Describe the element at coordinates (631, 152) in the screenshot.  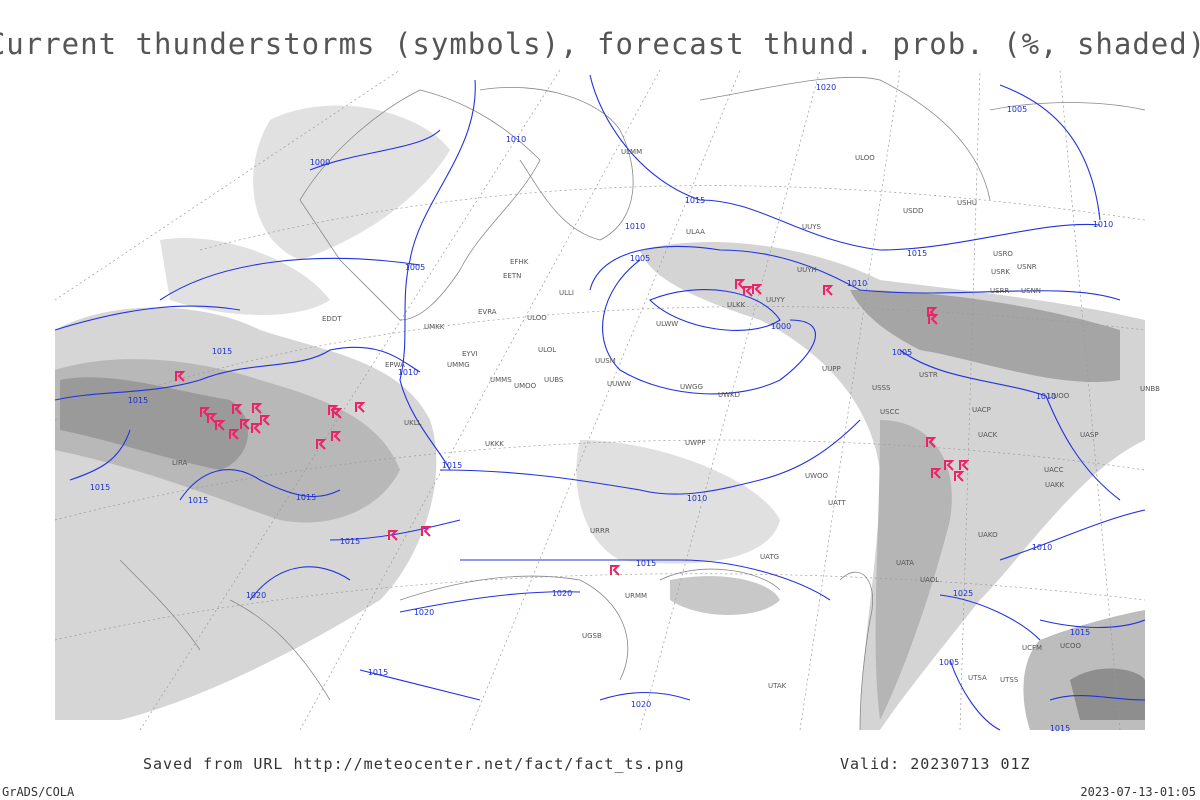
I see `station-label: ULMM` at that location.